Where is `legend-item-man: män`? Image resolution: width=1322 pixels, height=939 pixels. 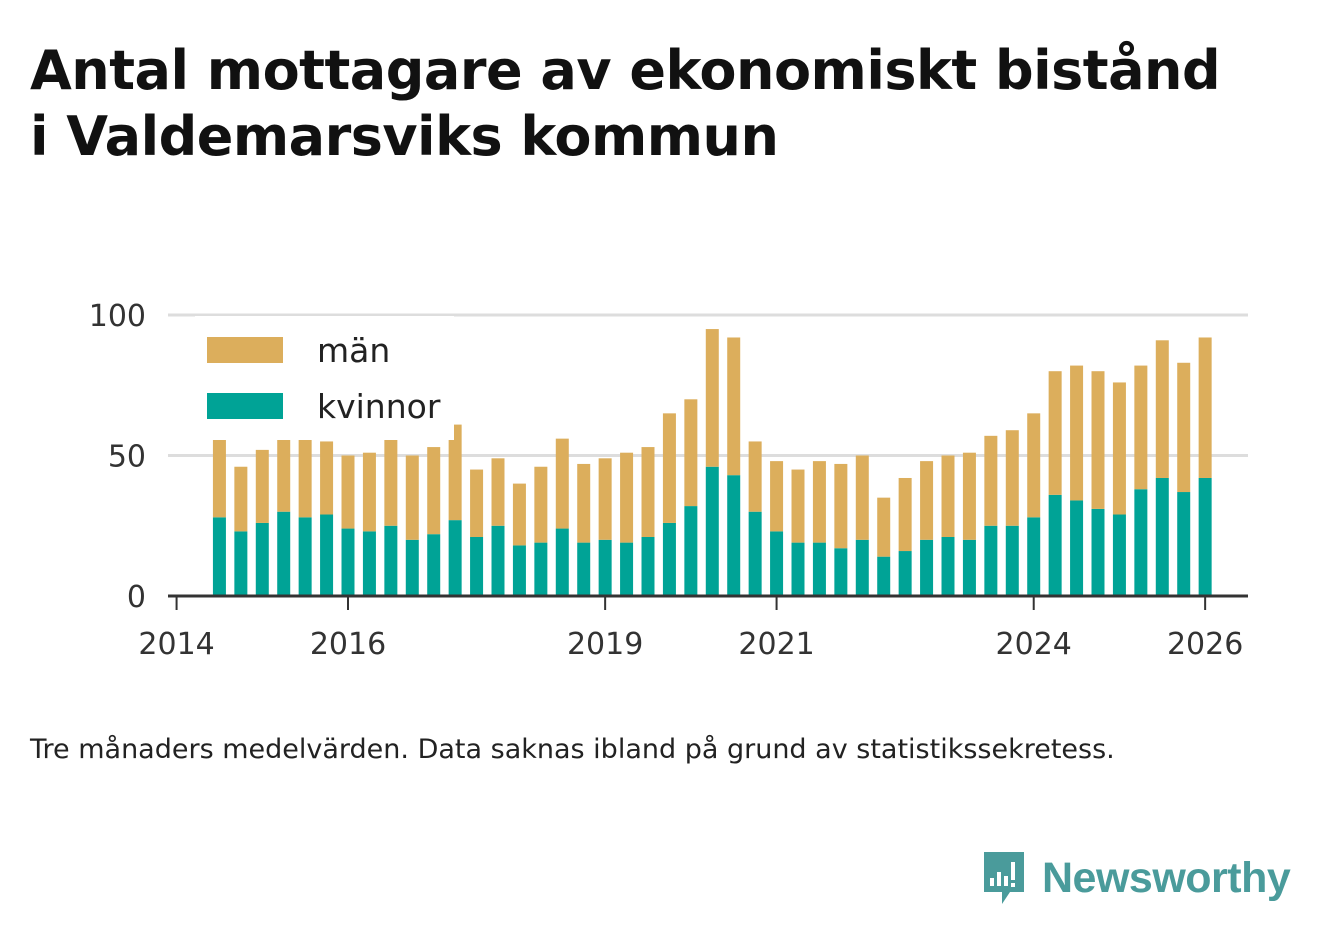
legend-item-man: män is located at coordinates (323, 350).